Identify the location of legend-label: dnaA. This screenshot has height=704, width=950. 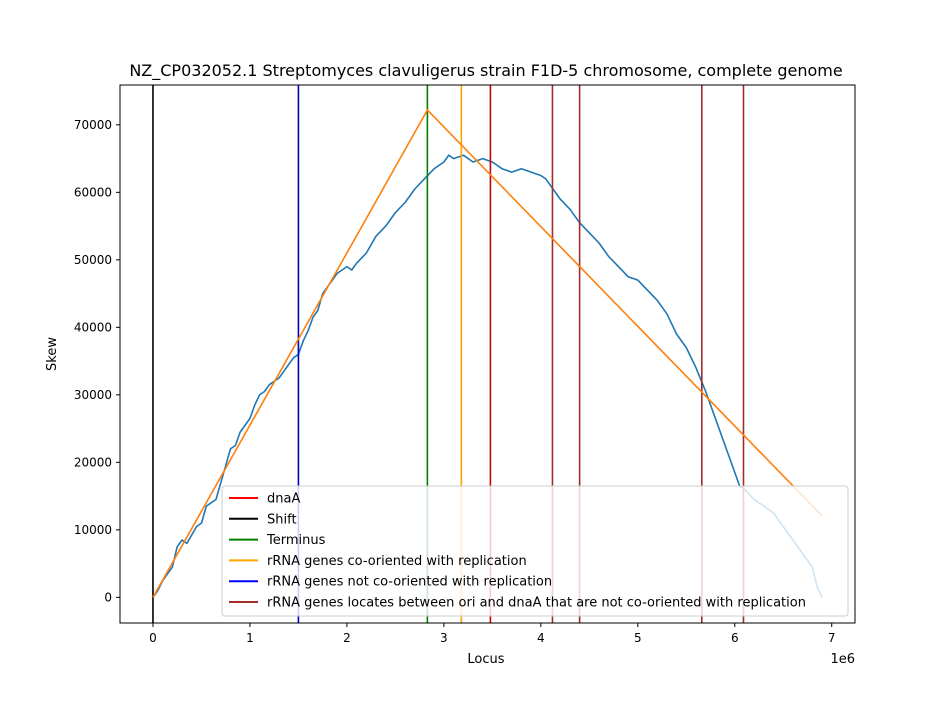
(283, 499).